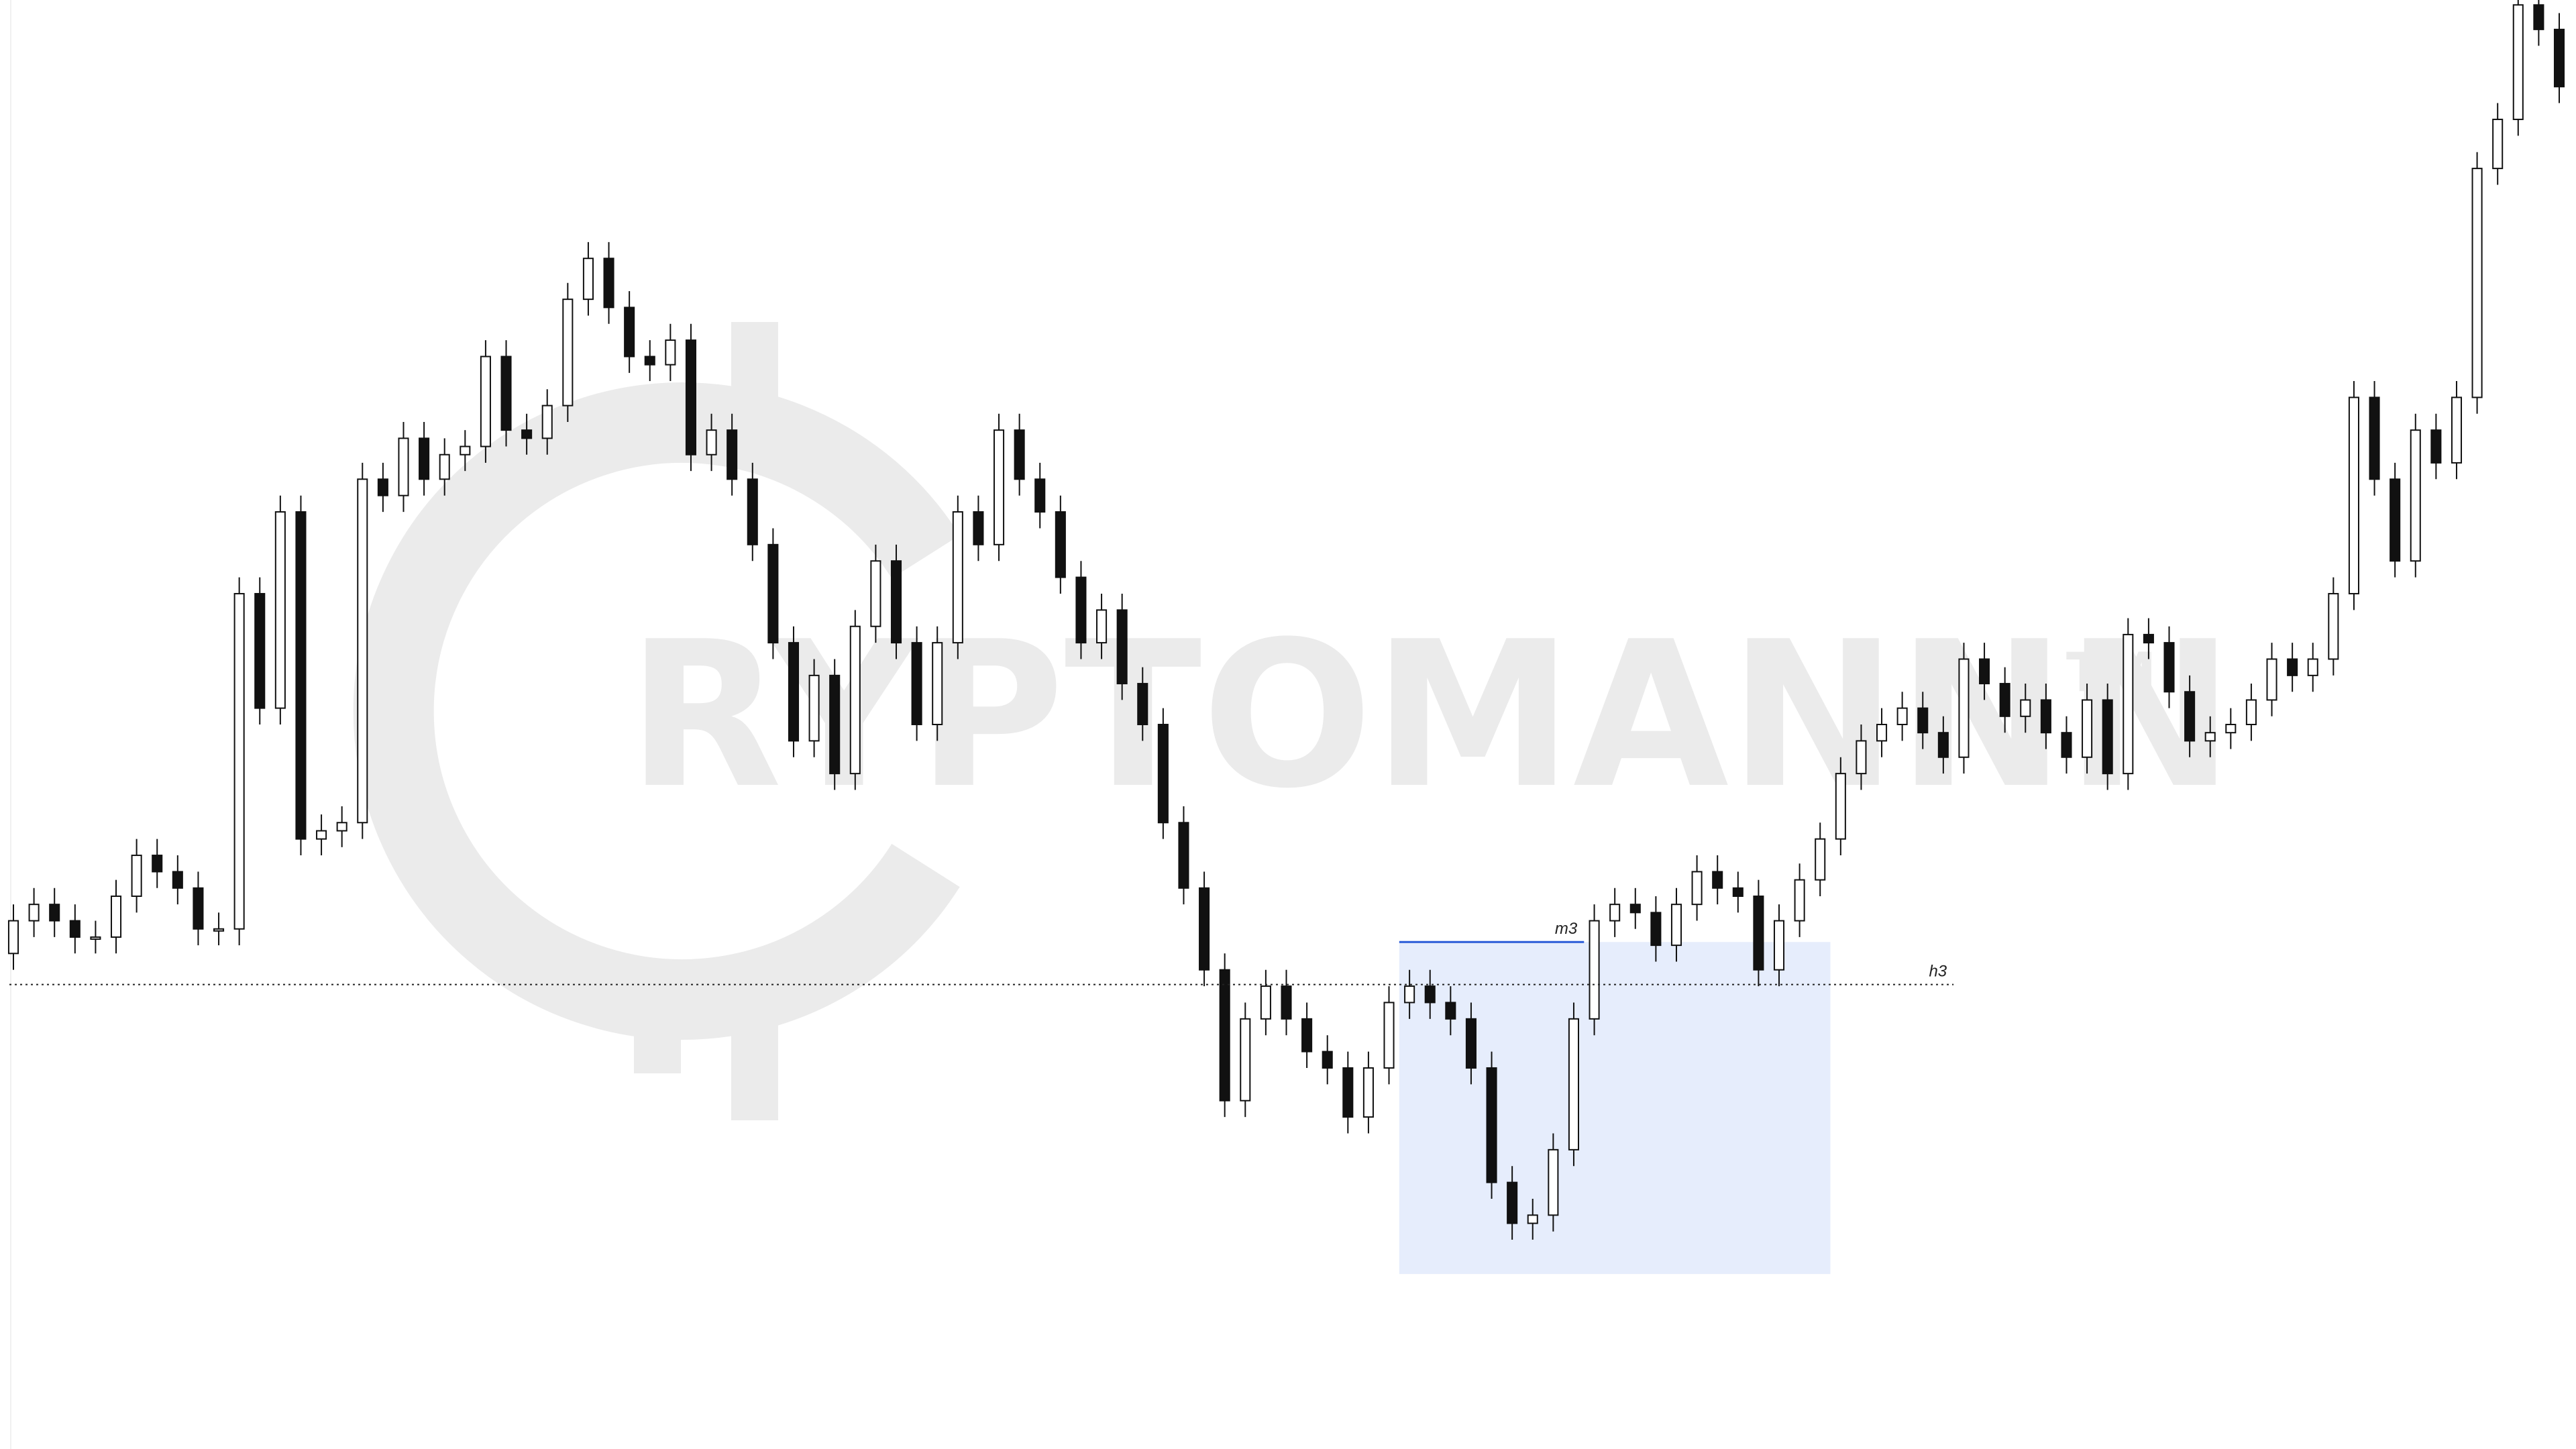 The height and width of the screenshot is (1449, 2576). Describe the element at coordinates (1566, 929) in the screenshot. I see `level-label: m3` at that location.